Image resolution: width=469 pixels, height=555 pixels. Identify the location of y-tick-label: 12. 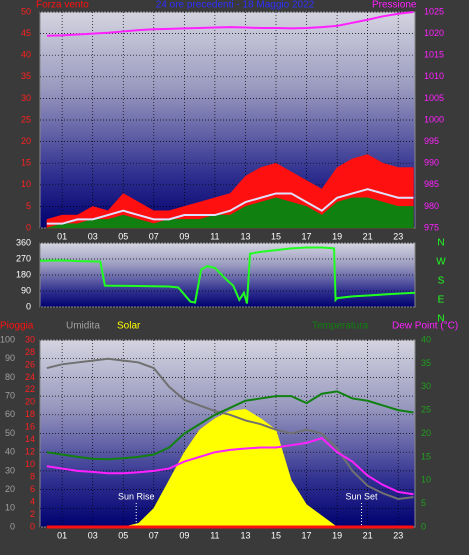
(30, 452).